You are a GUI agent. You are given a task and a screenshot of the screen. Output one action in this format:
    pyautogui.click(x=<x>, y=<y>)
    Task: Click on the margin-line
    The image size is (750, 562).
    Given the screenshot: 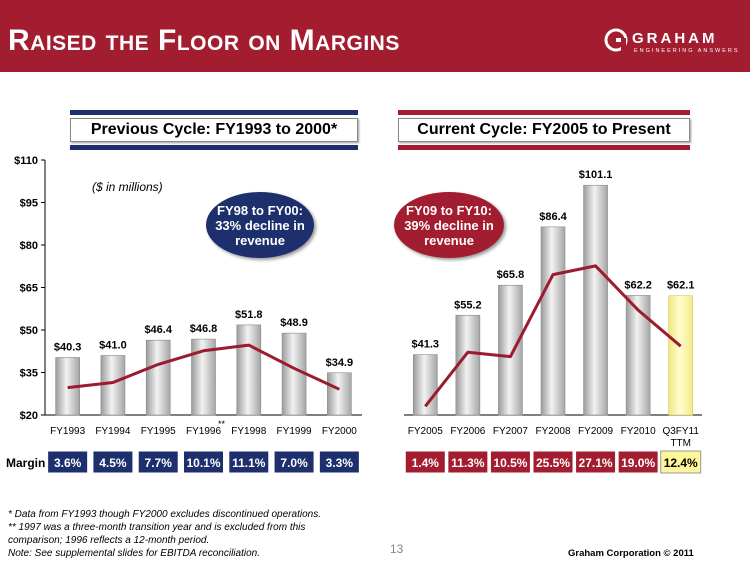 What is the action you would take?
    pyautogui.click(x=553, y=336)
    